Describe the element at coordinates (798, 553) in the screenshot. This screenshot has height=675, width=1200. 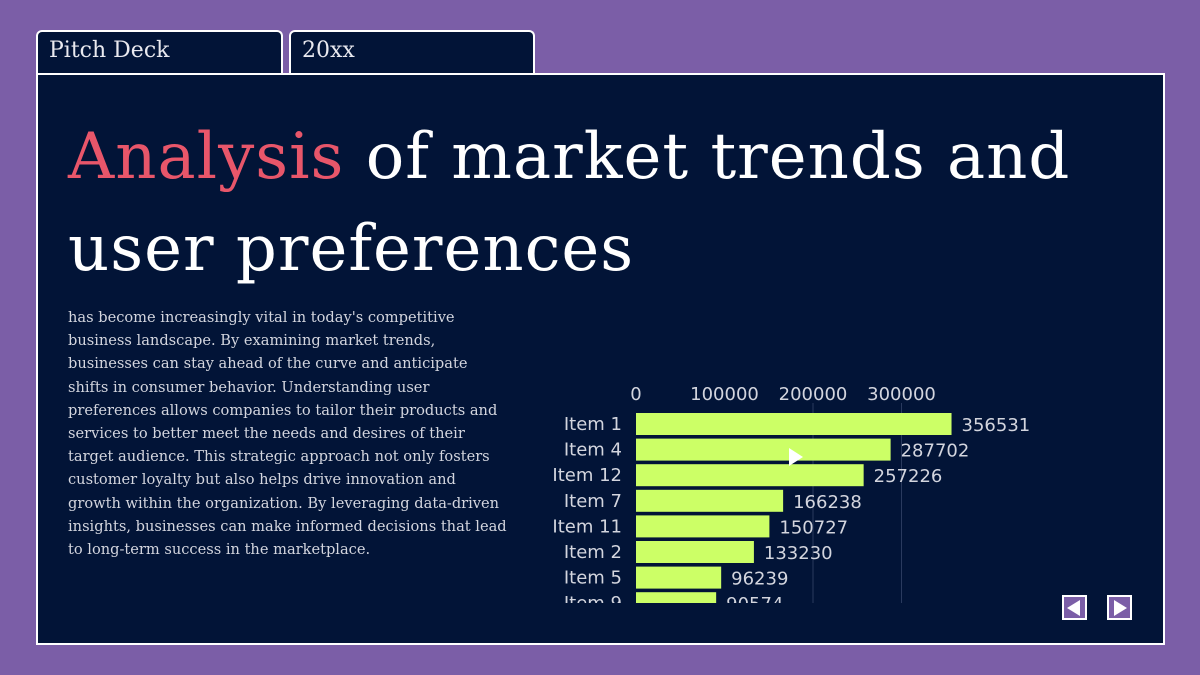
I see `data-label: 133230` at that location.